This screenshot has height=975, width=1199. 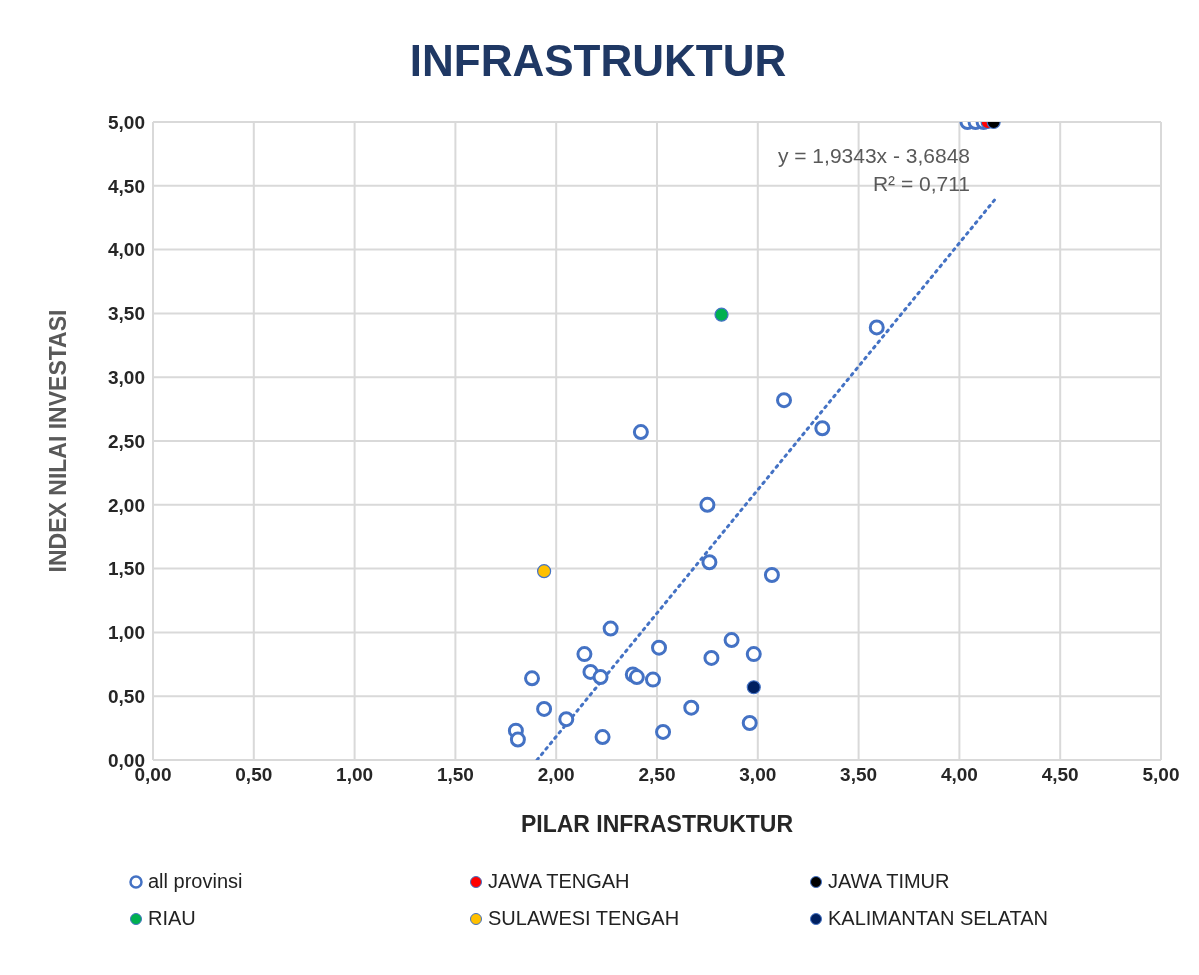 I want to click on chart-title: INFRASTRUKTUR, so click(x=598, y=61).